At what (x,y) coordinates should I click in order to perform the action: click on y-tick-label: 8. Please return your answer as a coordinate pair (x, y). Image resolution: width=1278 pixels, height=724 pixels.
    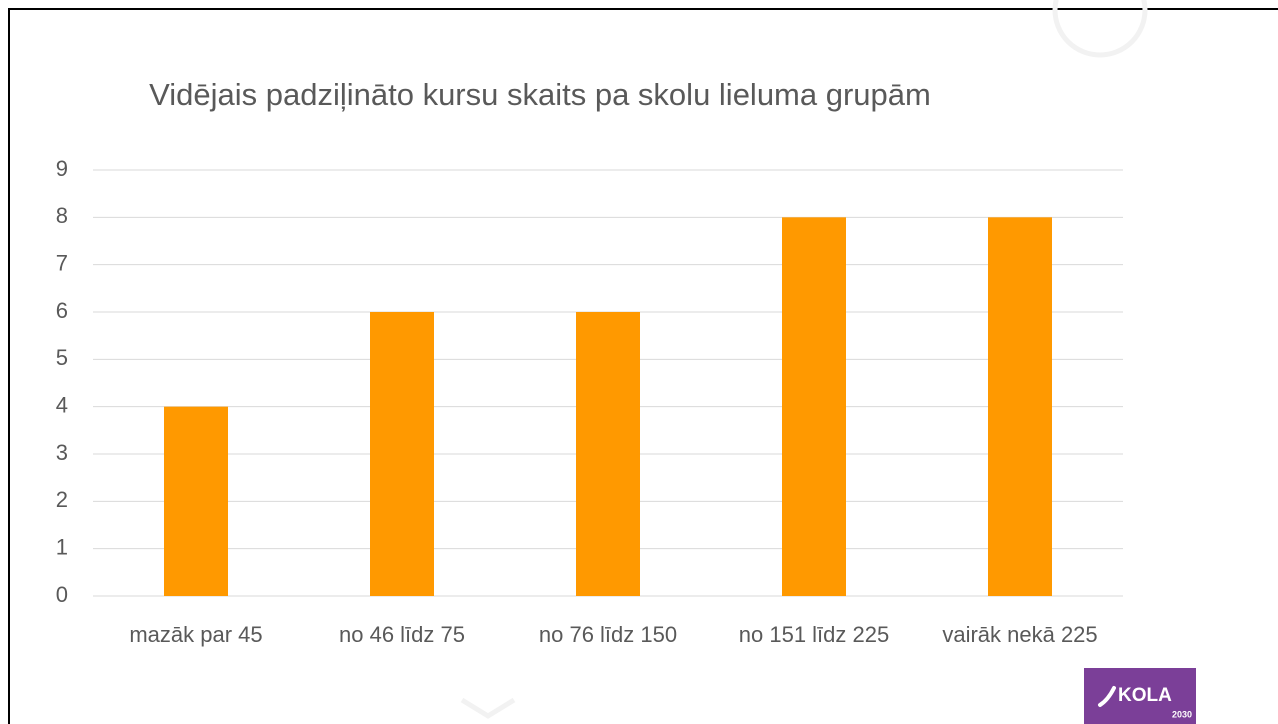
    Looking at the image, I should click on (62, 215).